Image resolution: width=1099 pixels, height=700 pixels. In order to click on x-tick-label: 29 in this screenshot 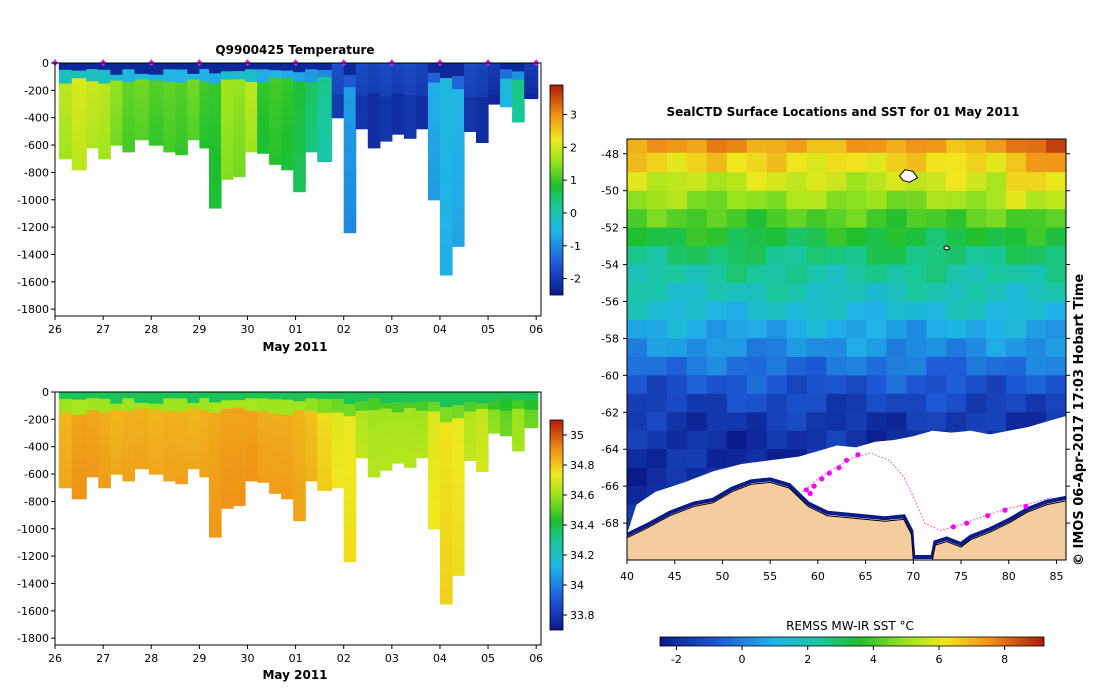, I will do `click(199, 658)`.